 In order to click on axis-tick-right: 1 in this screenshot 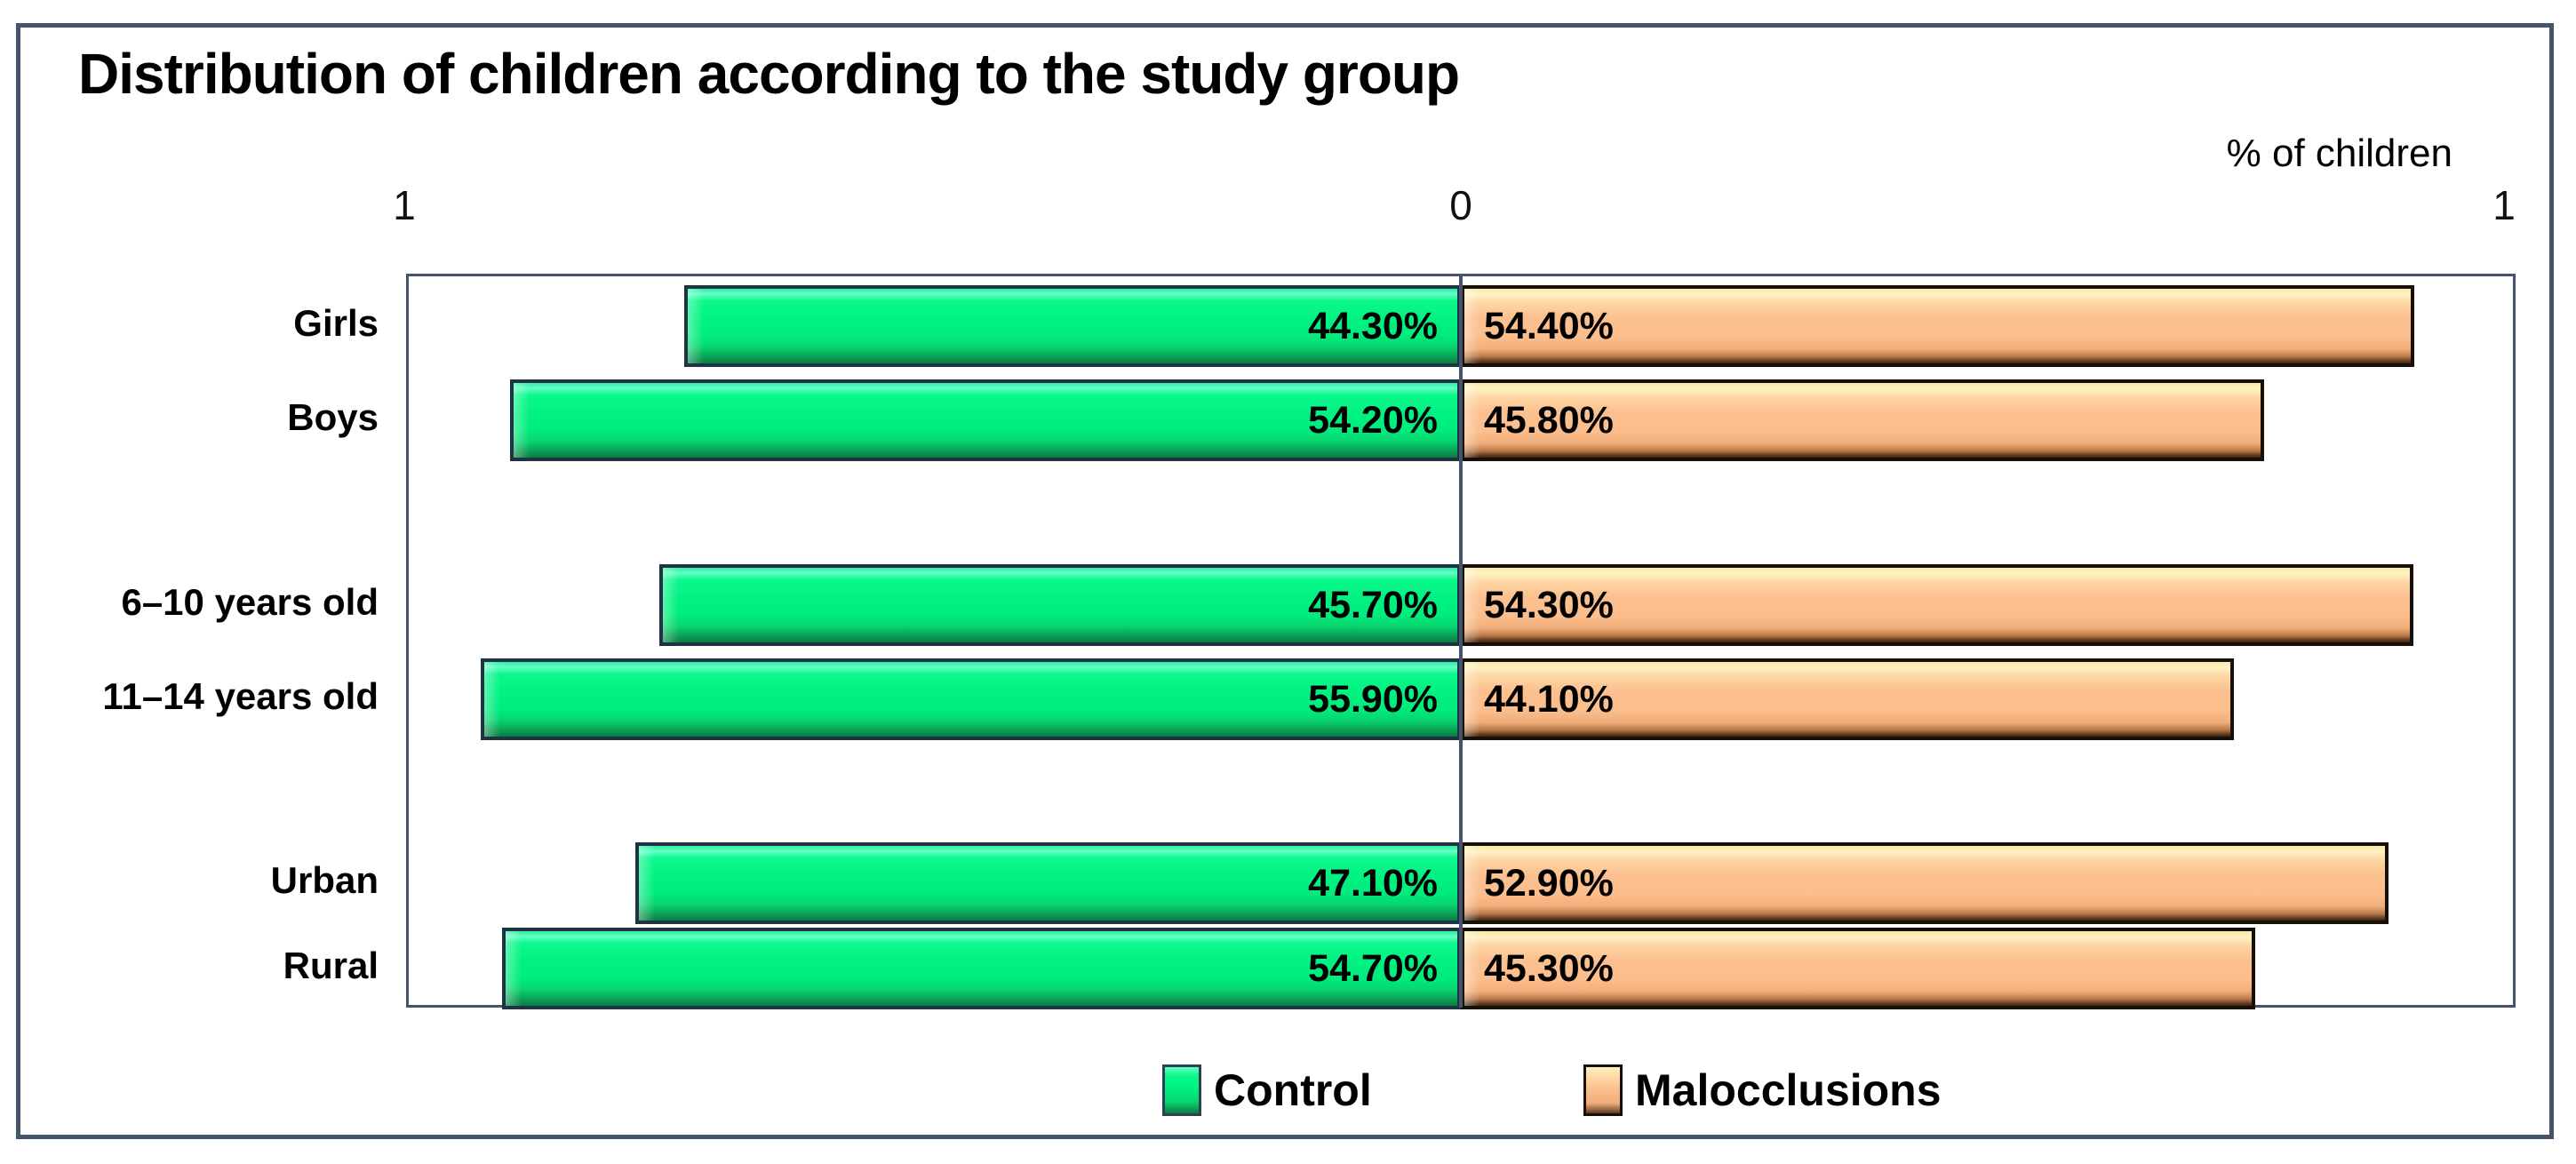, I will do `click(2504, 205)`.